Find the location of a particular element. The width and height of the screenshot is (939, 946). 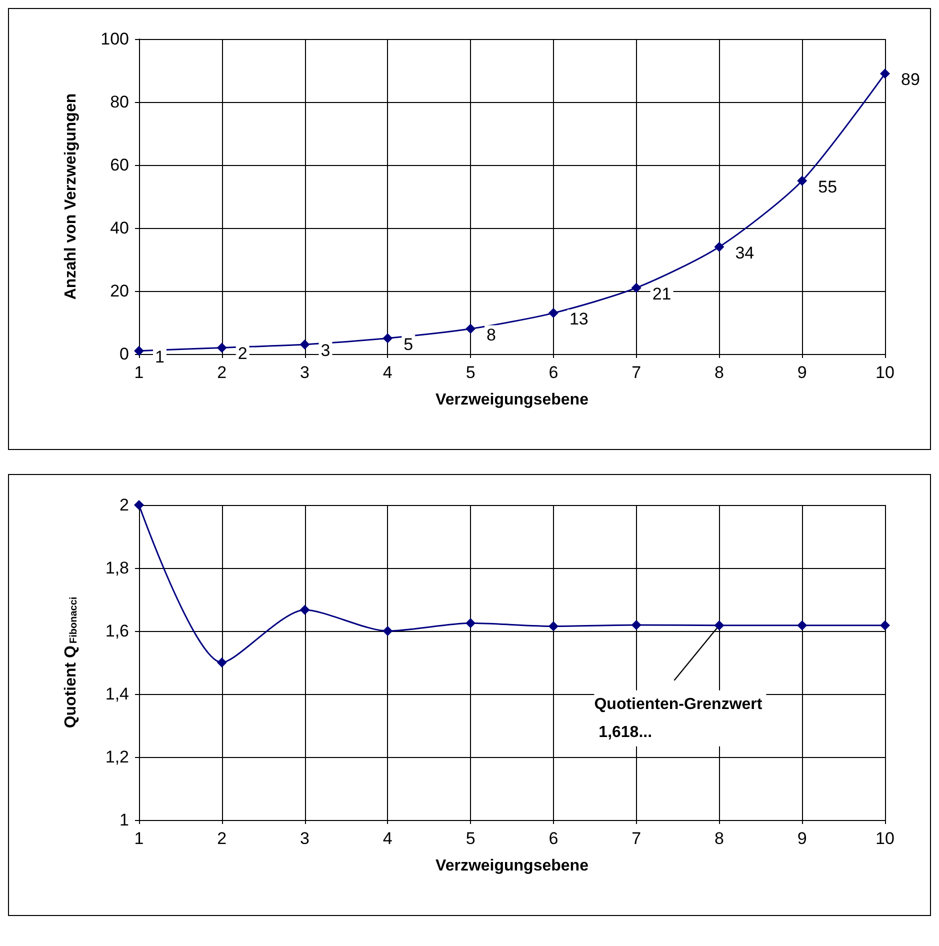

data-label: 34 is located at coordinates (744, 252).